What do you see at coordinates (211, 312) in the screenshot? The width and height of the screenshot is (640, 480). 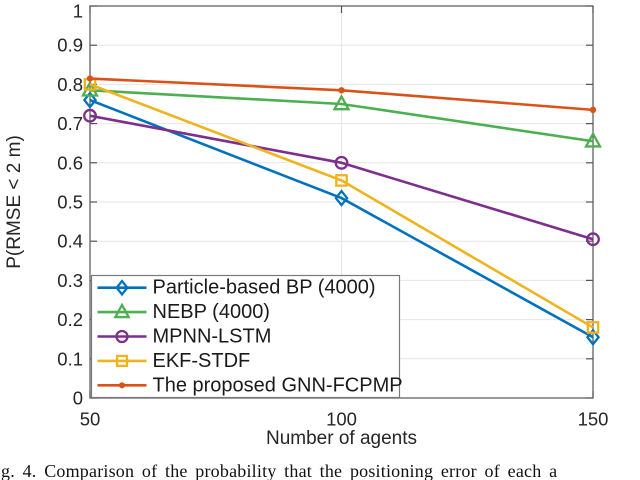 I see `legend-label: NEBP (4000)` at bounding box center [211, 312].